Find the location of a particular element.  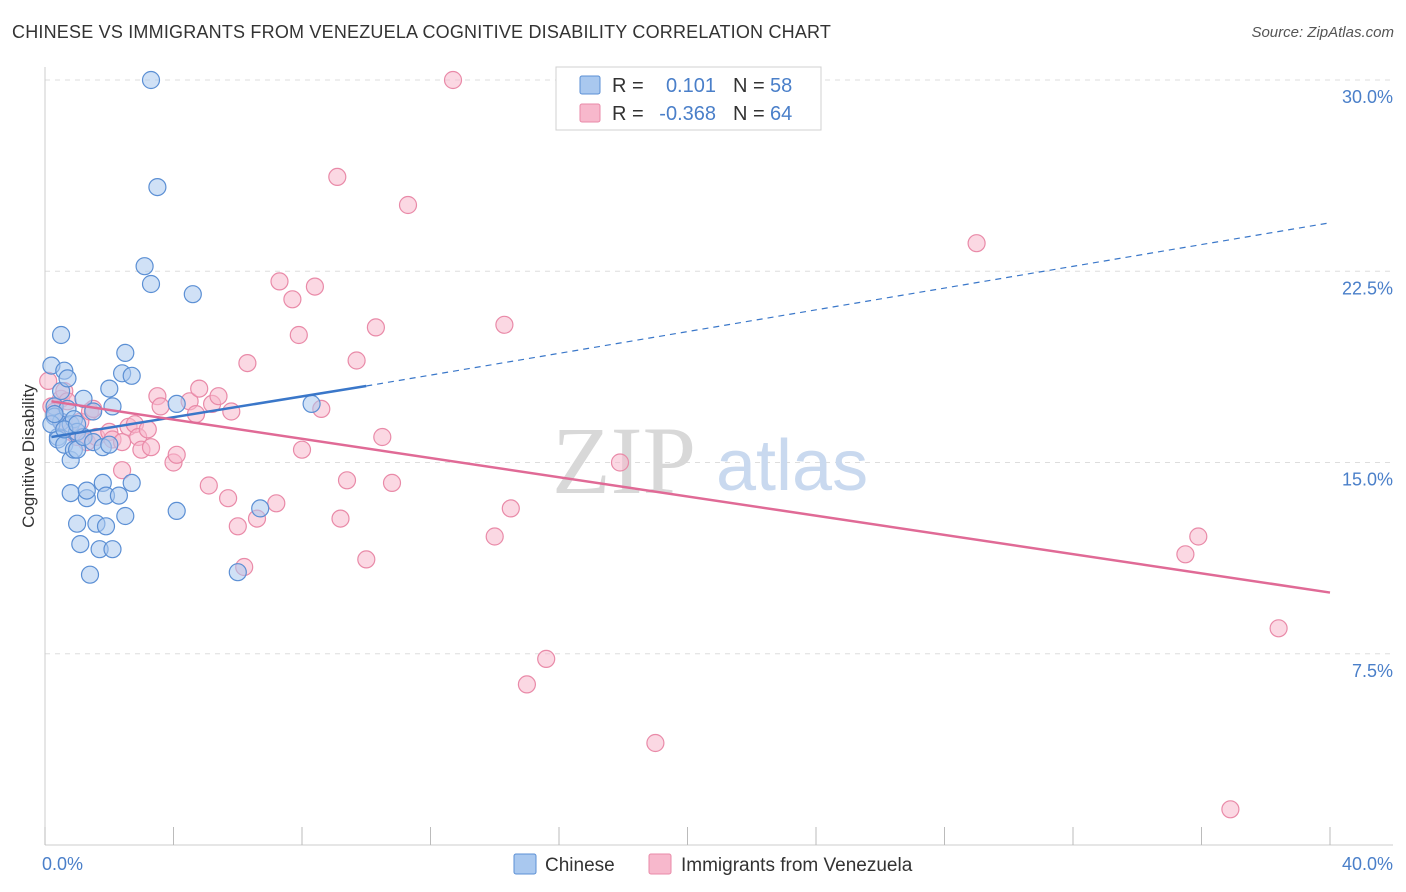

bottom-legend-label-chinese: Chinese is located at coordinates (580, 865).